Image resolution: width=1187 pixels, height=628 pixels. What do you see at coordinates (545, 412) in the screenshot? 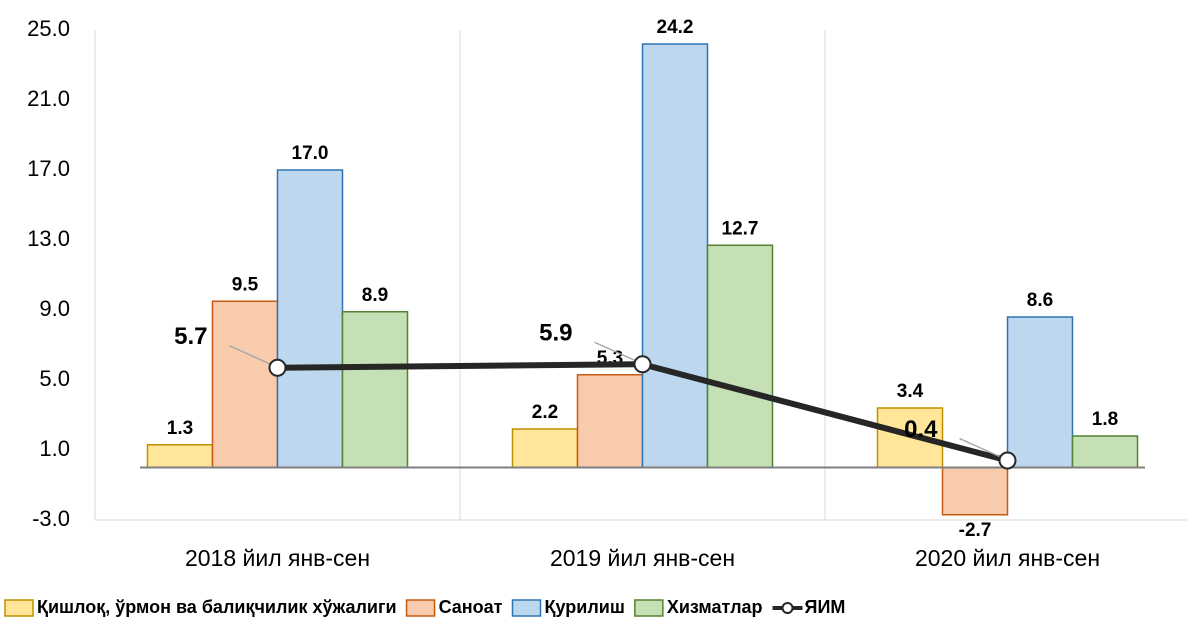
I see `data-label: 2.2` at bounding box center [545, 412].